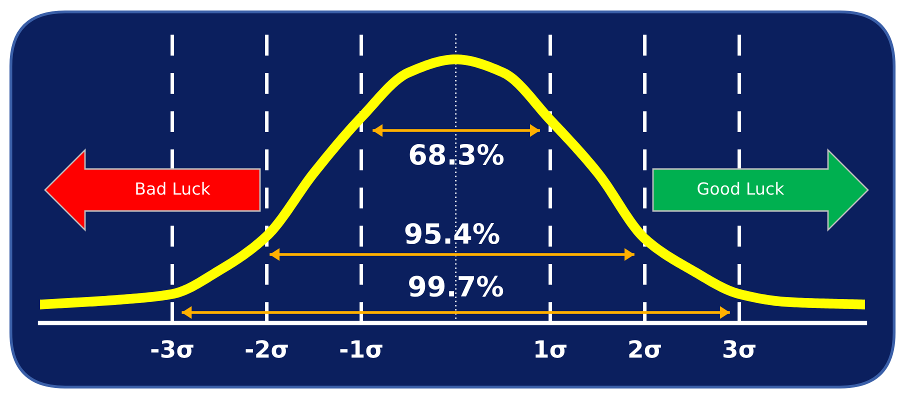 The height and width of the screenshot is (395, 905). Describe the element at coordinates (739, 349) in the screenshot. I see `x-tick-label: 3σ` at that location.